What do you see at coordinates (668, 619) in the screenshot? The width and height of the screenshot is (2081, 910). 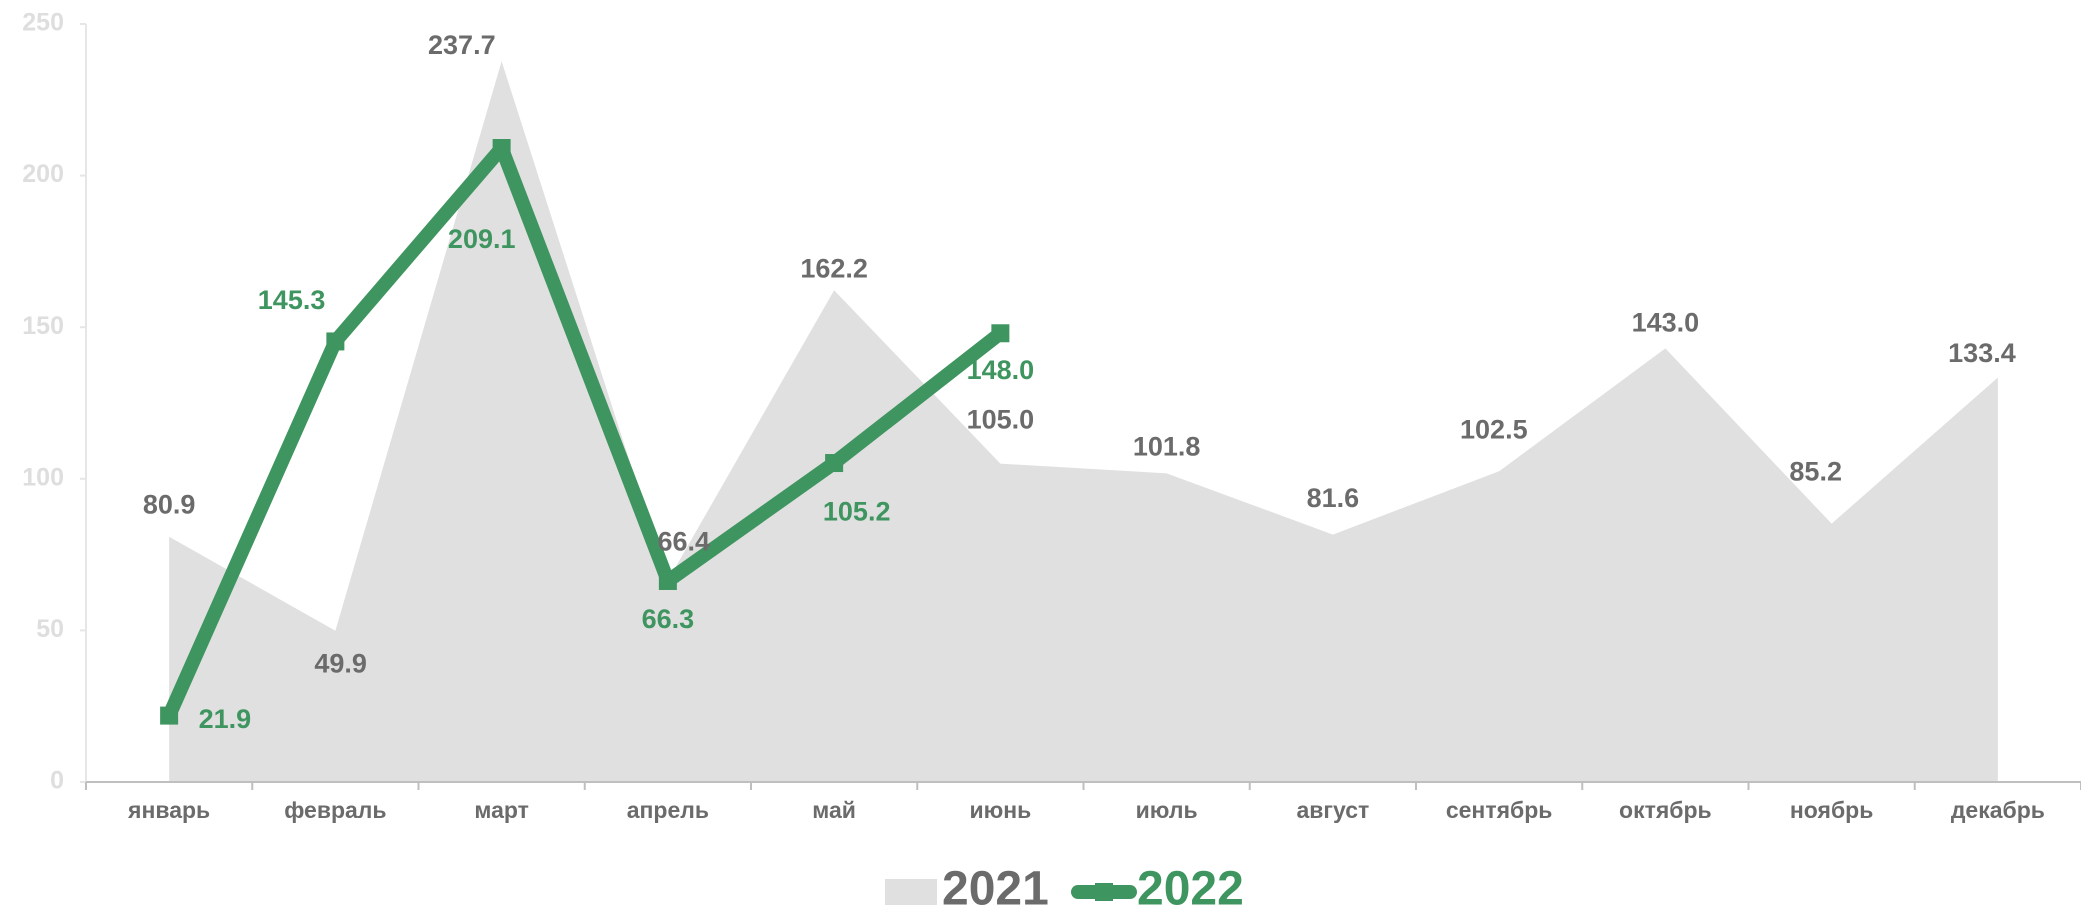 I see `data-label: 66.3` at bounding box center [668, 619].